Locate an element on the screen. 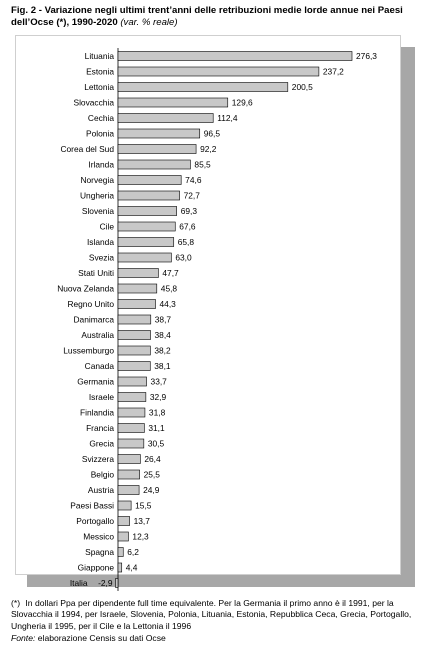  value-label: 12,3 is located at coordinates (140, 537).